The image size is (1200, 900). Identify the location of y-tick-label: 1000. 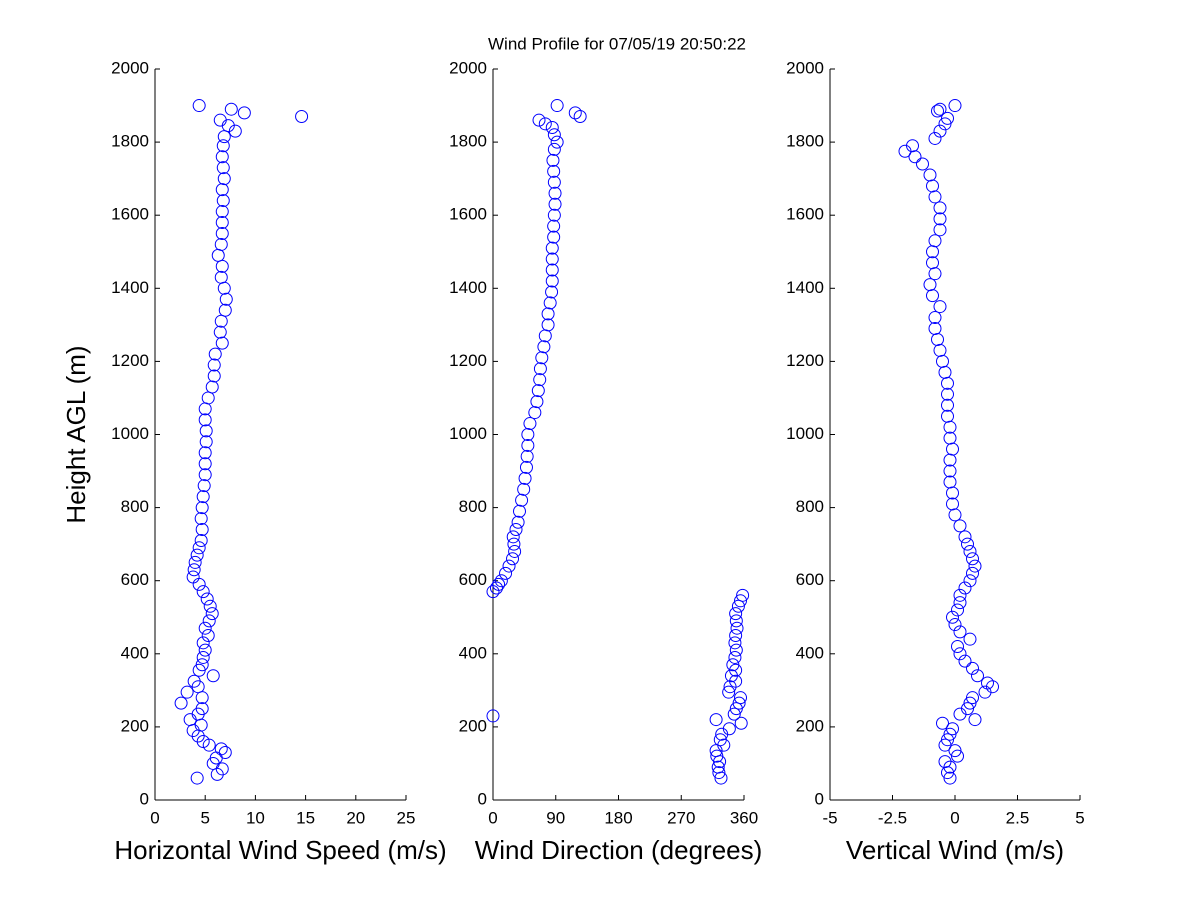
(468, 433).